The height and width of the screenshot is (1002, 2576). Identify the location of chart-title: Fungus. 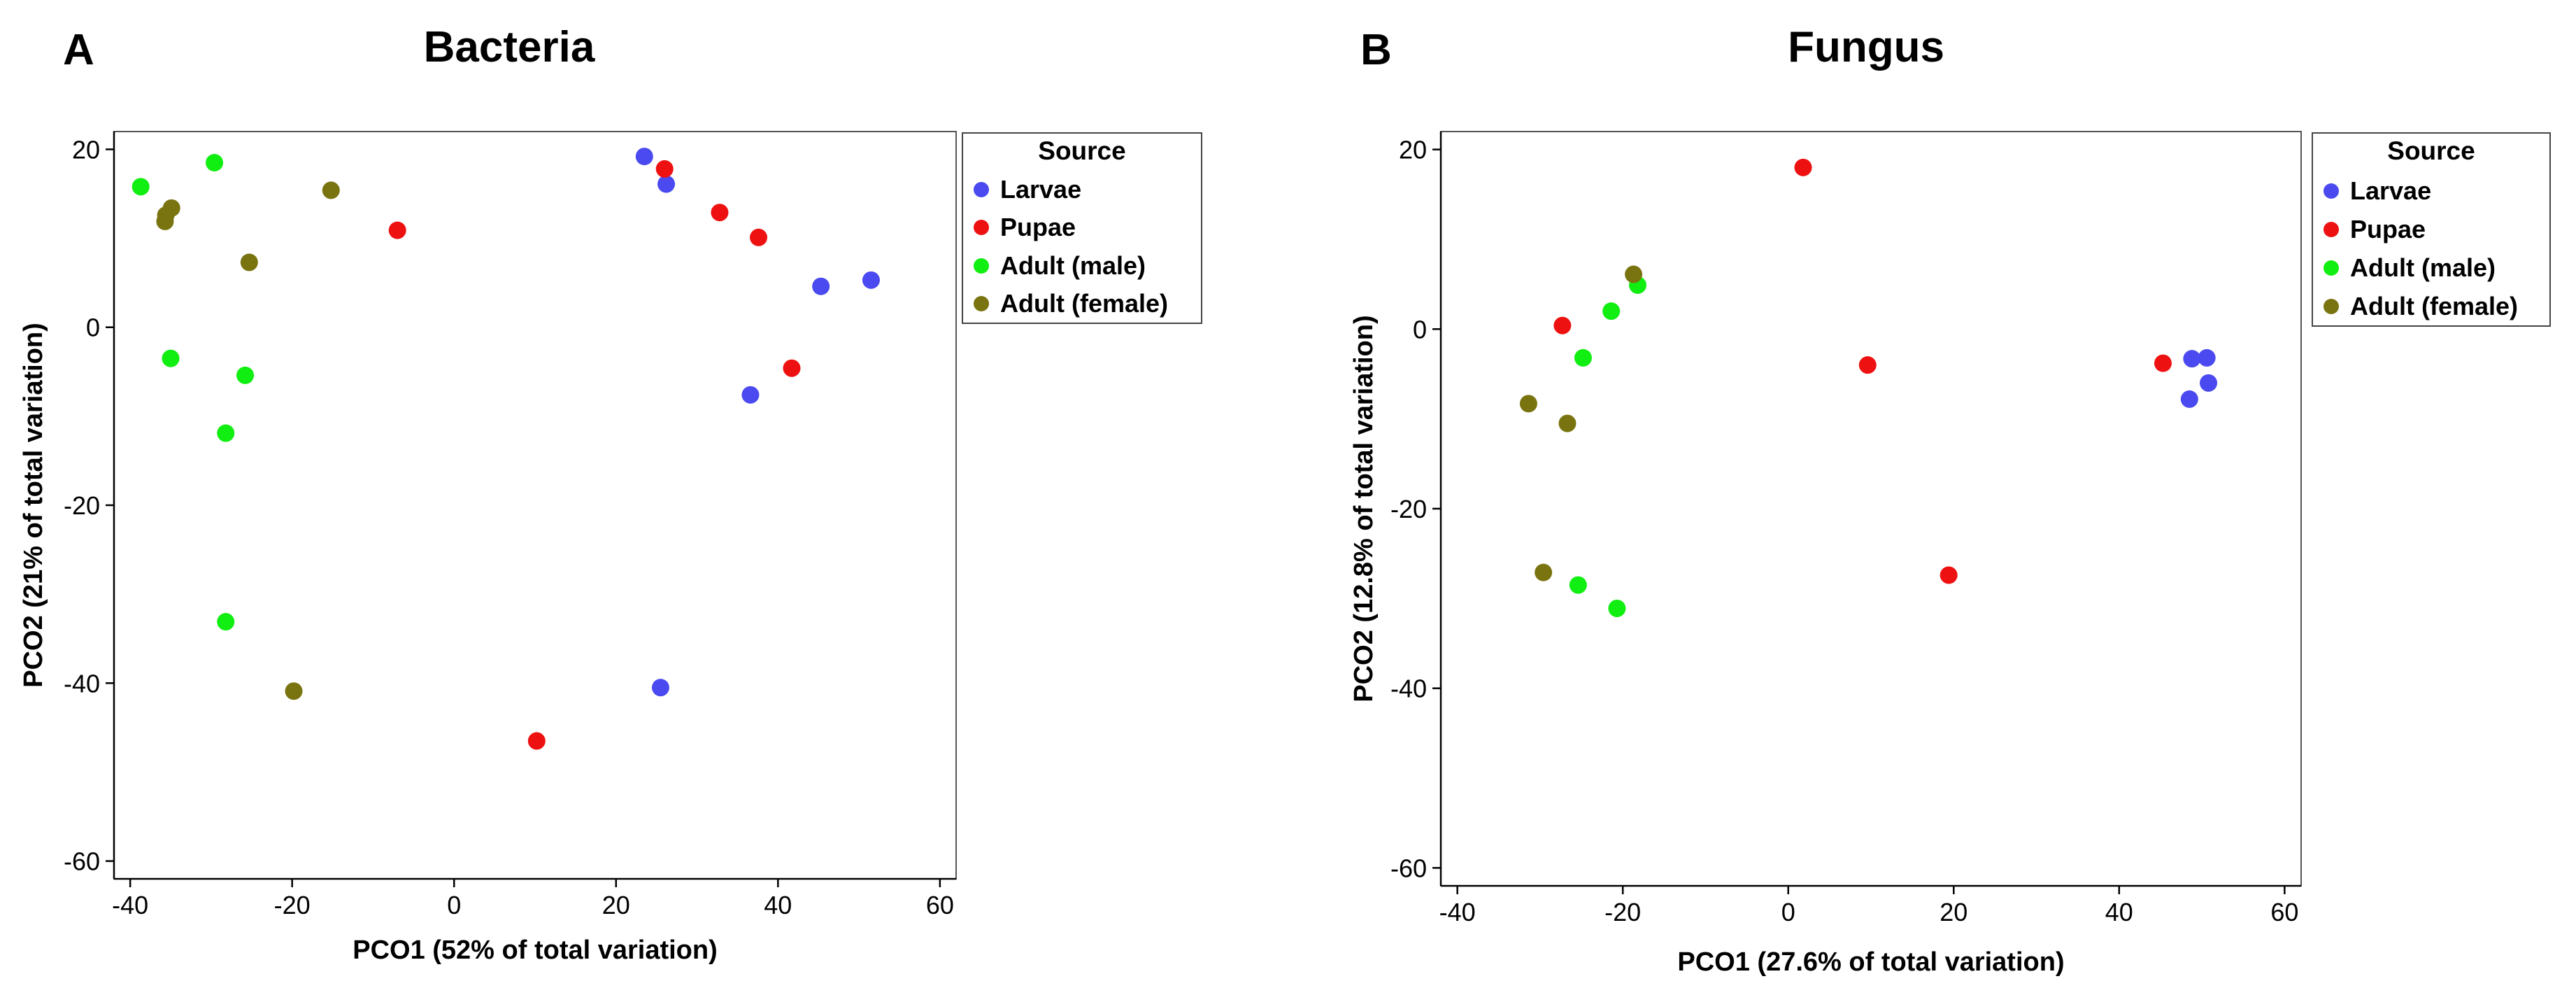
(1866, 47).